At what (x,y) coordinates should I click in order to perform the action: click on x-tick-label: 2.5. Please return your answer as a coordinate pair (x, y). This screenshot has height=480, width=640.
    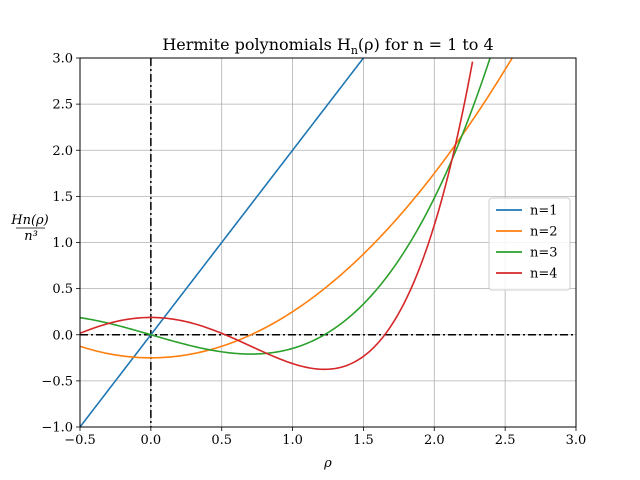
    Looking at the image, I should click on (505, 440).